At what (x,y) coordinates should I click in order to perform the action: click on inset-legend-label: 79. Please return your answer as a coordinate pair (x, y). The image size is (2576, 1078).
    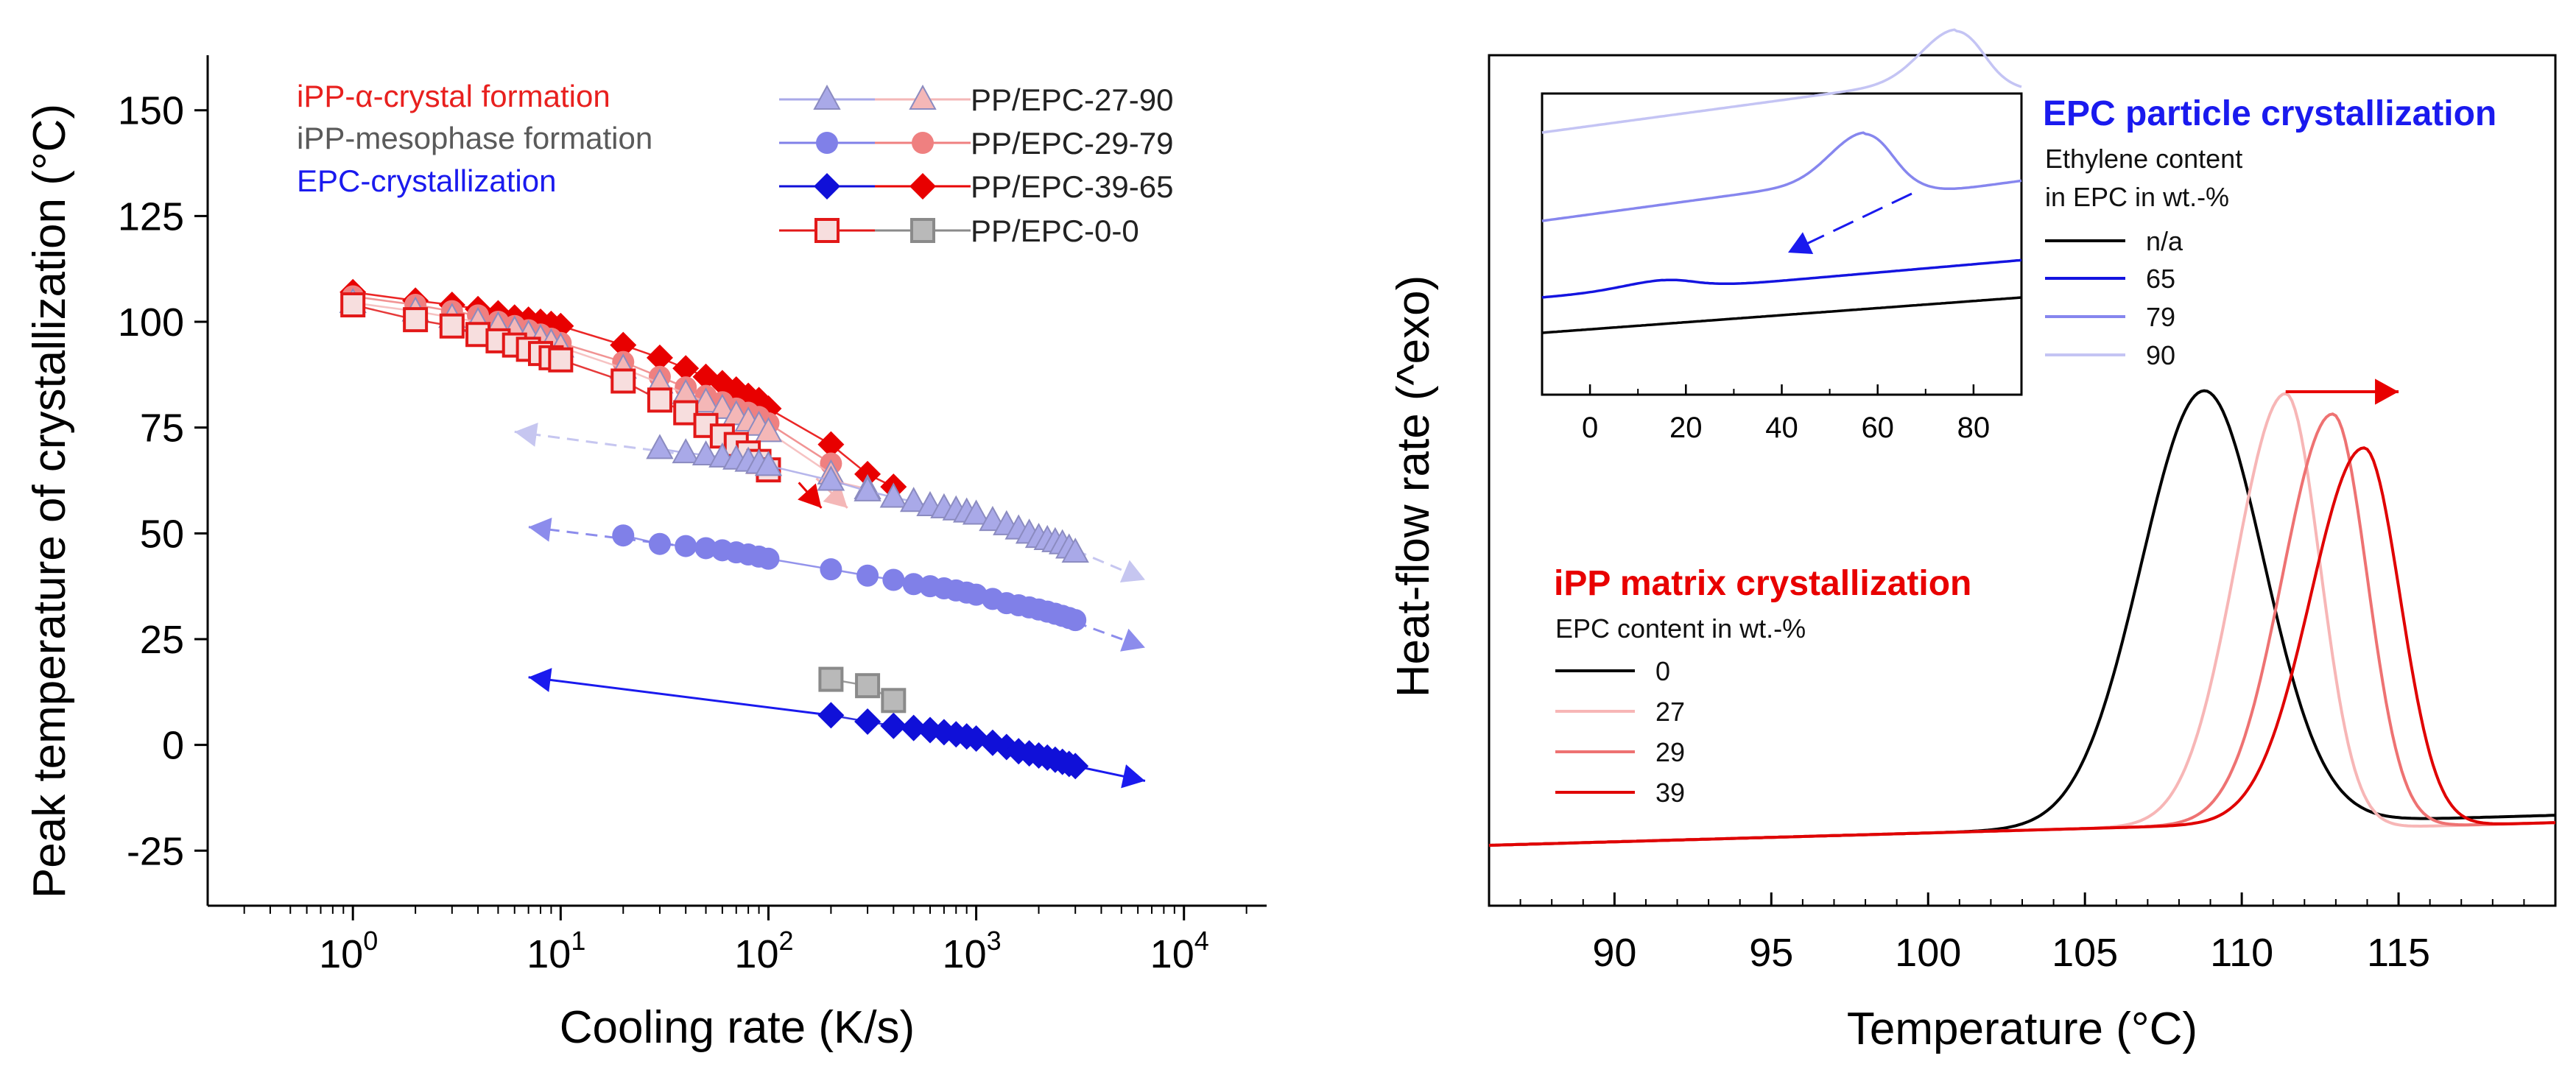
    Looking at the image, I should click on (2160, 317).